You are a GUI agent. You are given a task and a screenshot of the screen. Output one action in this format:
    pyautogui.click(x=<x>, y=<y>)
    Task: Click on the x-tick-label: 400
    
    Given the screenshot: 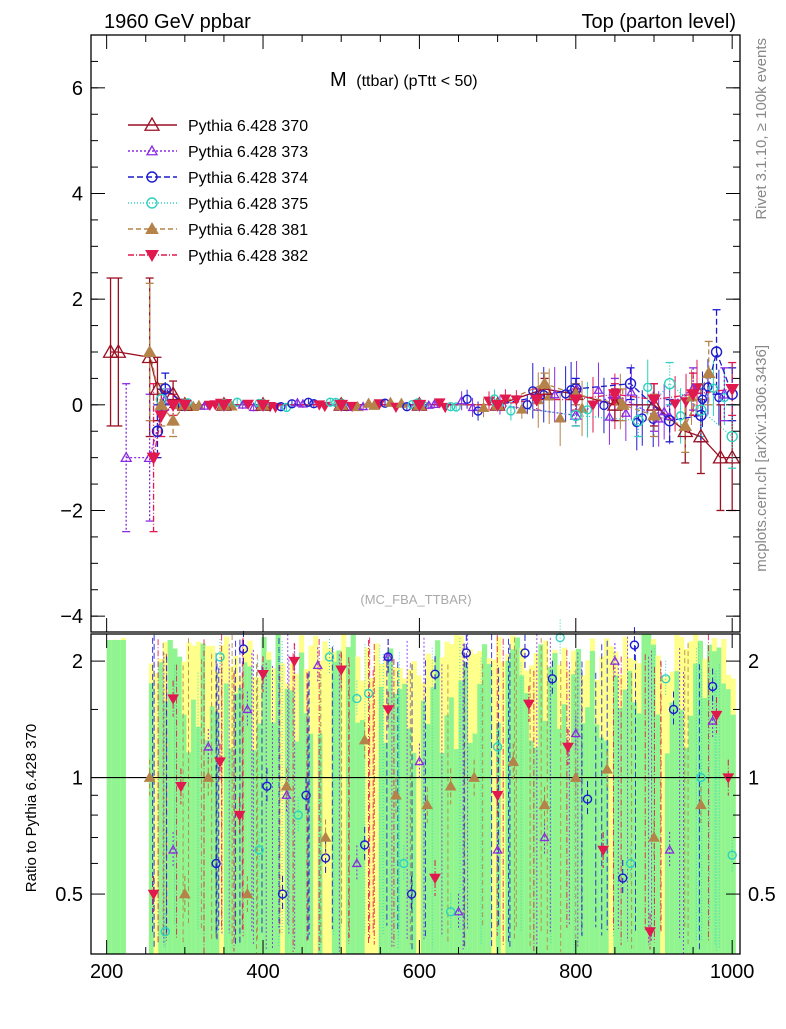 What is the action you would take?
    pyautogui.click(x=262, y=972)
    